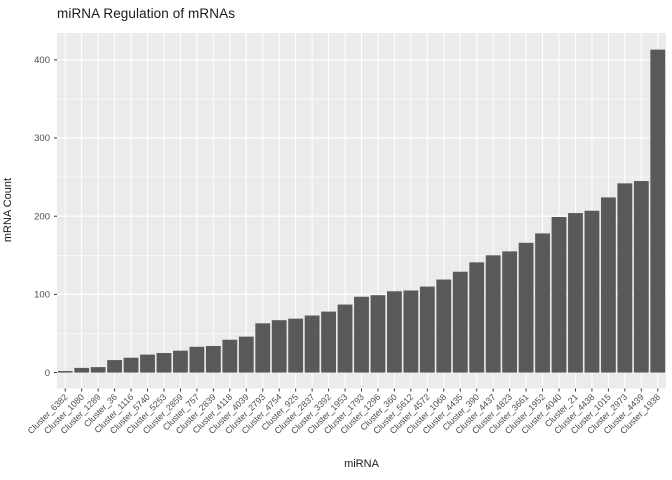 Image resolution: width=672 pixels, height=480 pixels. What do you see at coordinates (361, 464) in the screenshot?
I see `x-axis-title: miRNA` at bounding box center [361, 464].